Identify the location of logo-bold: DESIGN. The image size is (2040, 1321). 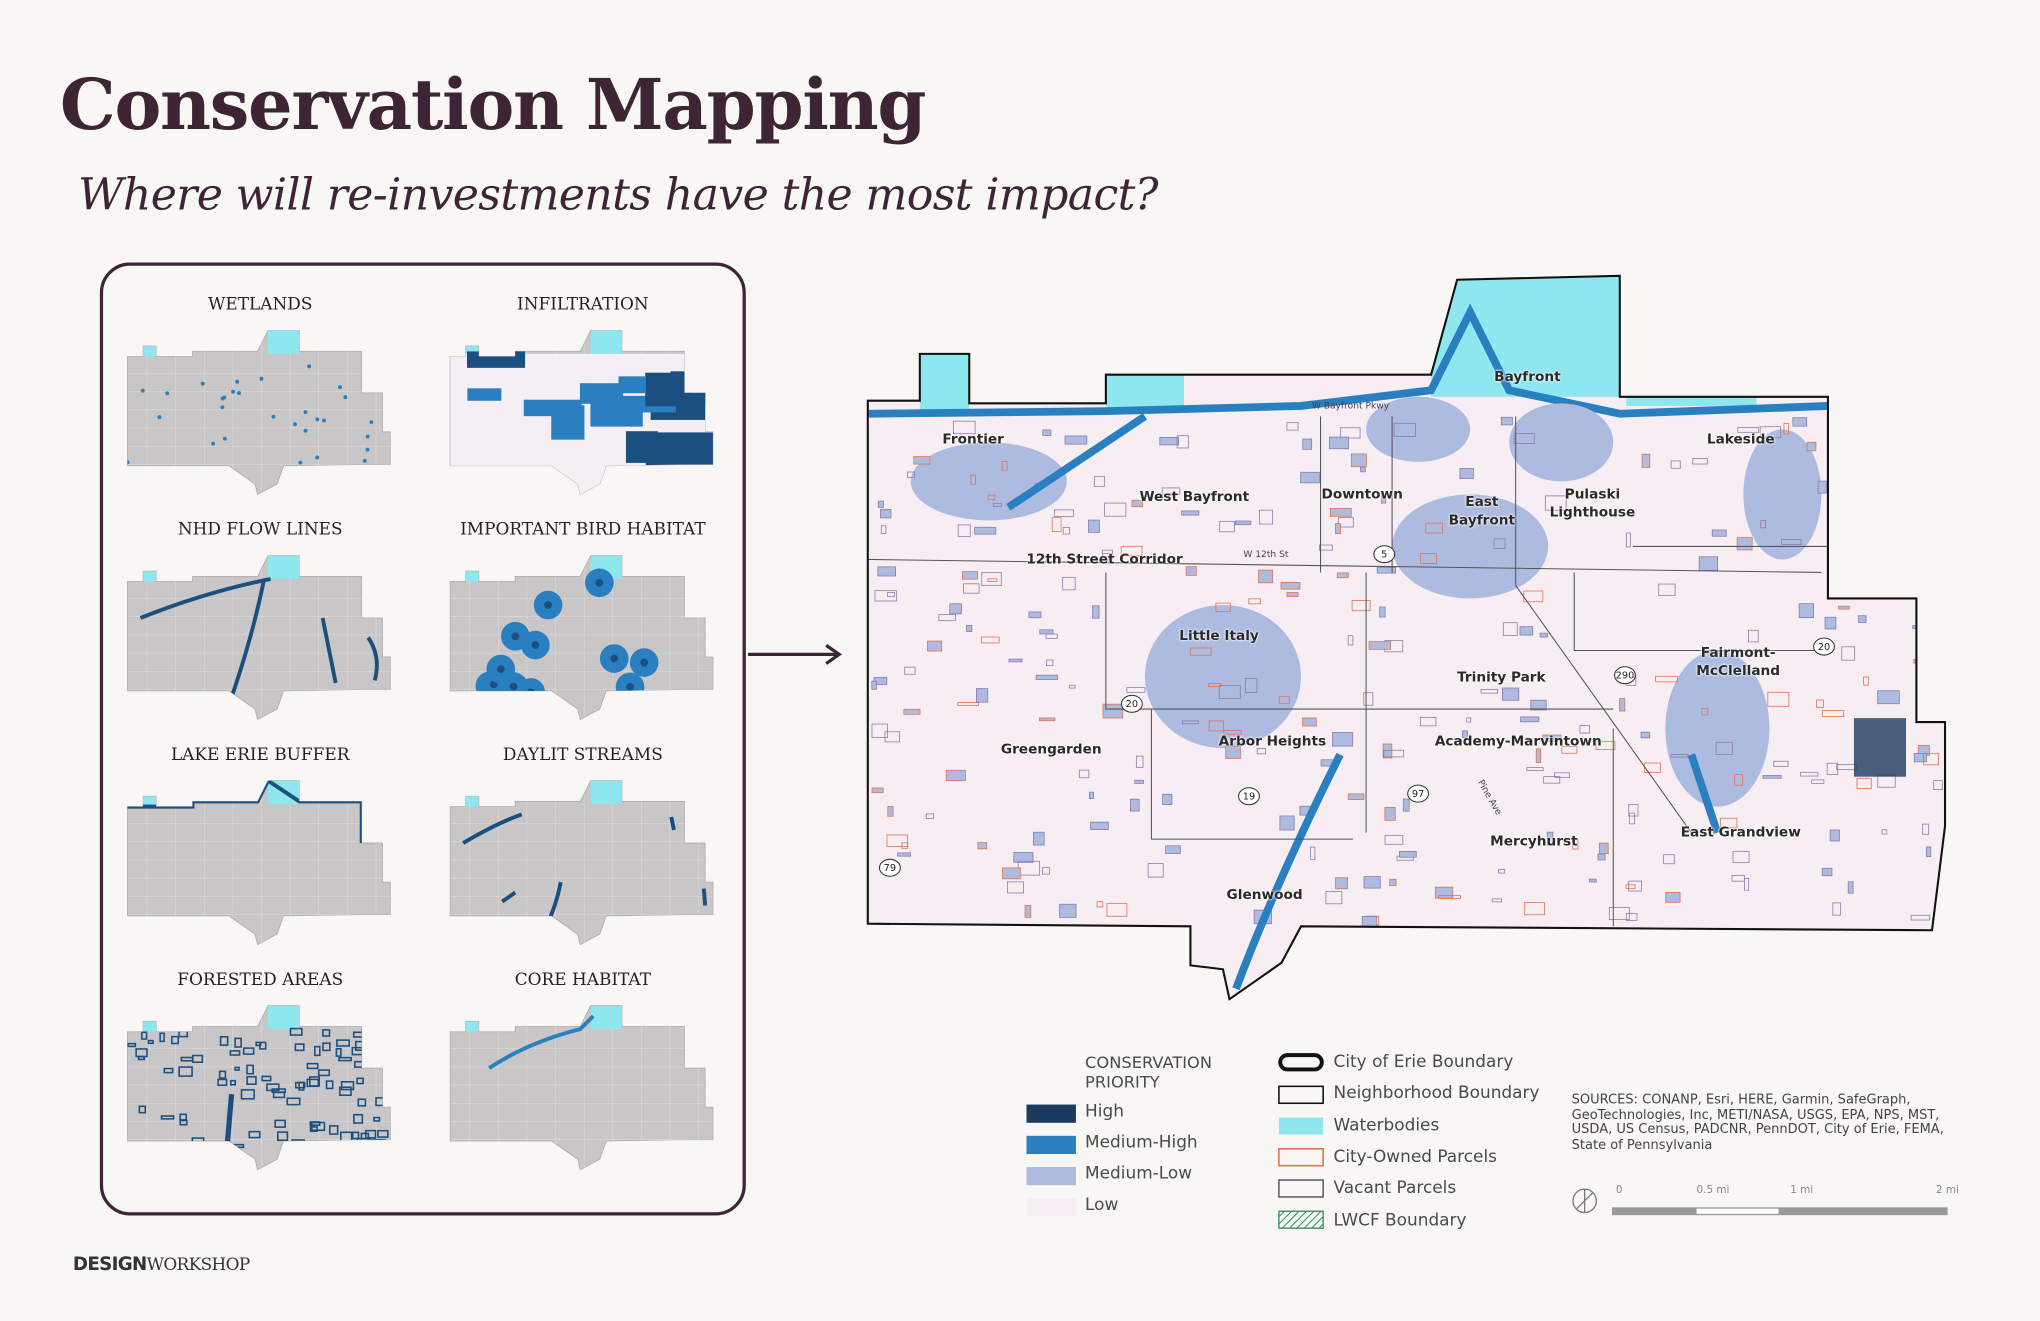
(109, 1264).